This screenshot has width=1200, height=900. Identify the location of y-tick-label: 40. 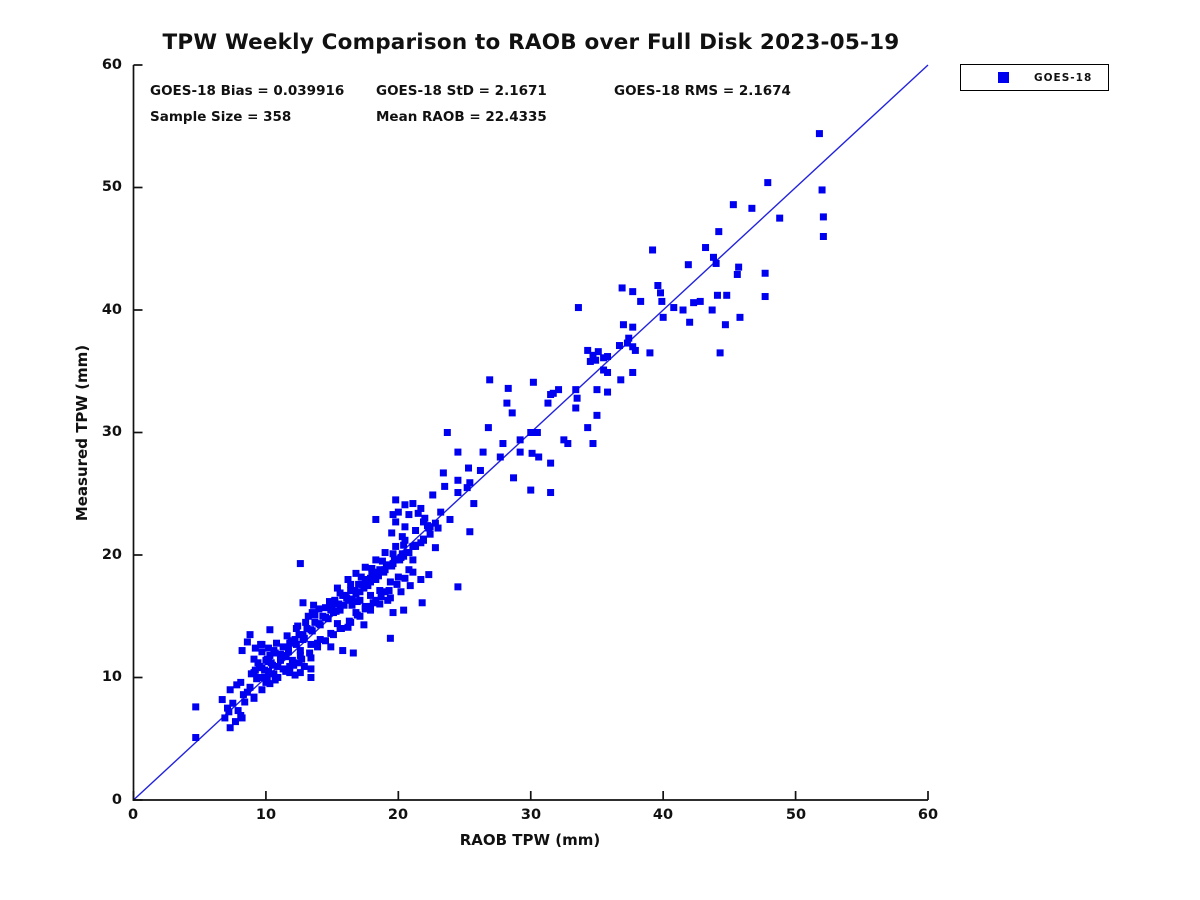
(111, 310).